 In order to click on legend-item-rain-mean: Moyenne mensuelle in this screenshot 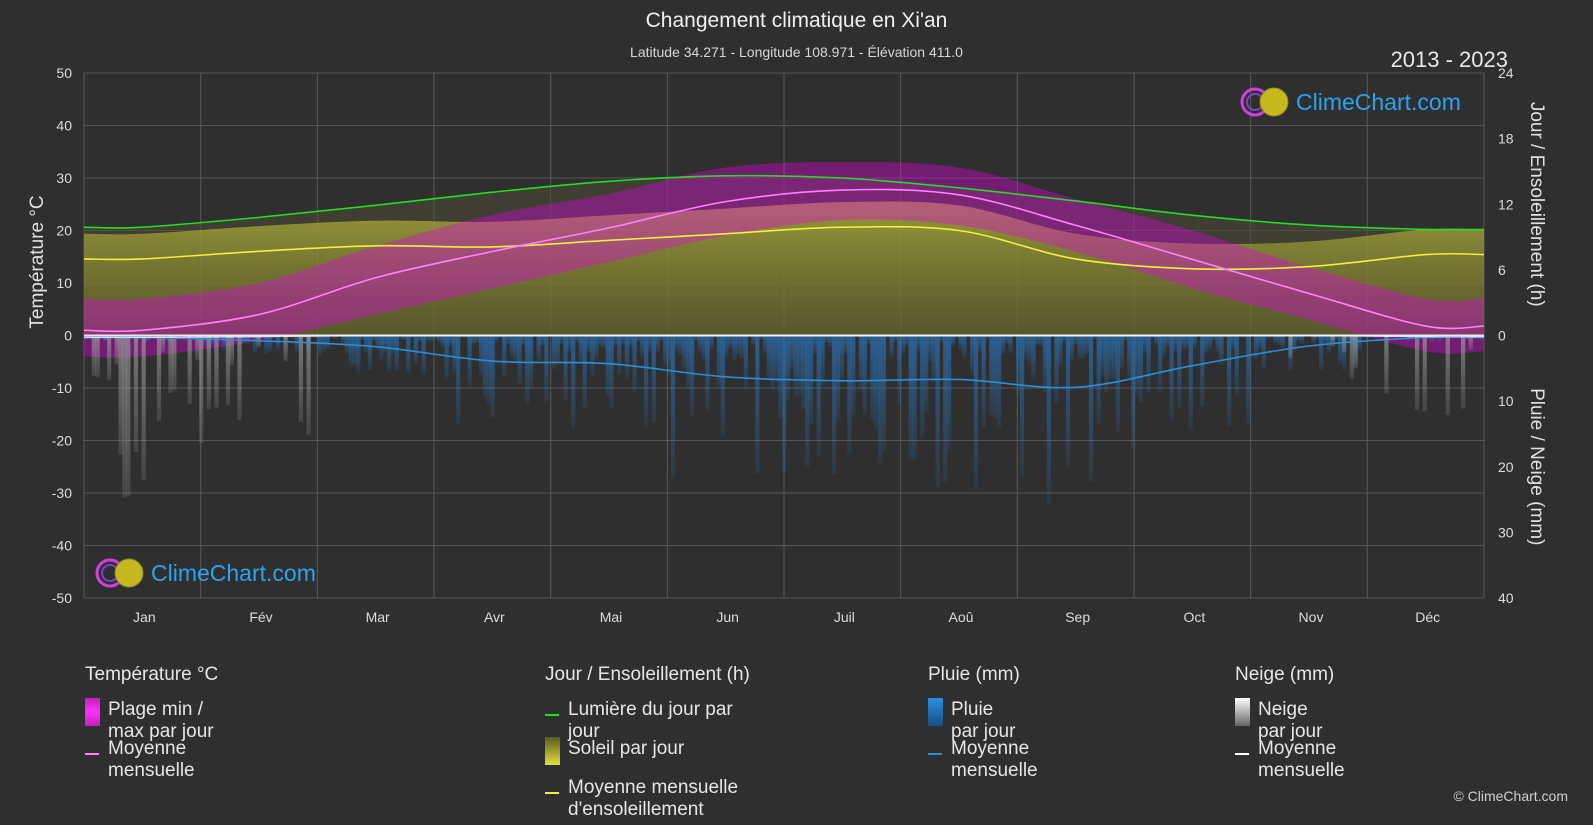, I will do `click(983, 754)`.